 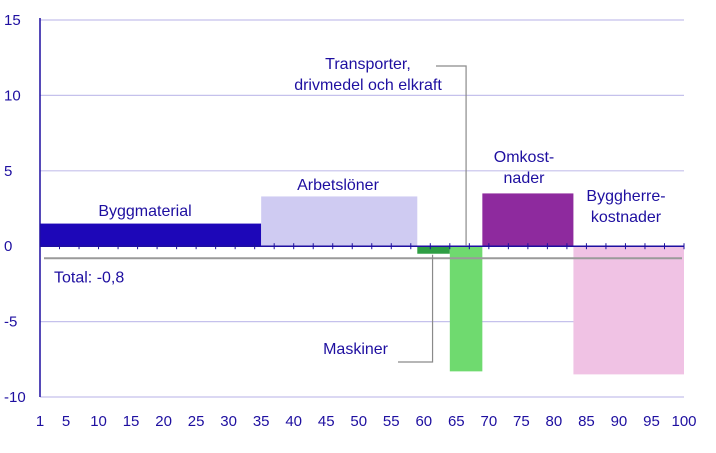 What do you see at coordinates (151, 235) in the screenshot?
I see `bar-byggmaterial` at bounding box center [151, 235].